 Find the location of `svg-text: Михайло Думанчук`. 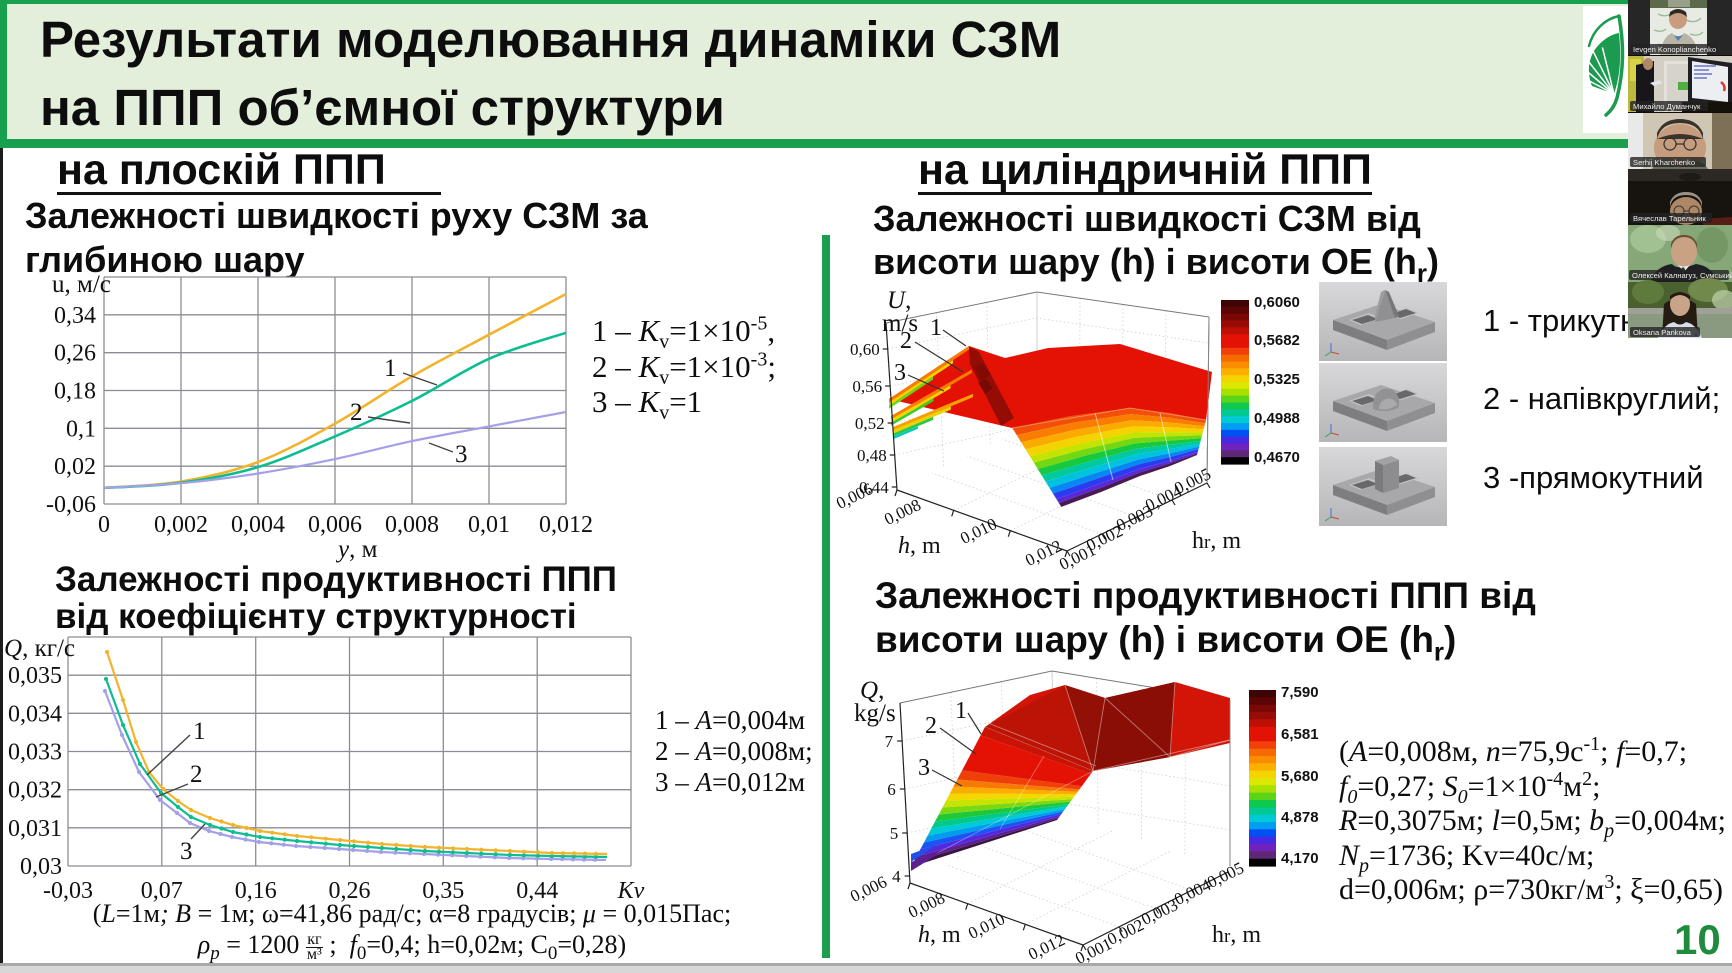

svg-text: Михайло Думанчук is located at coordinates (1667, 106).